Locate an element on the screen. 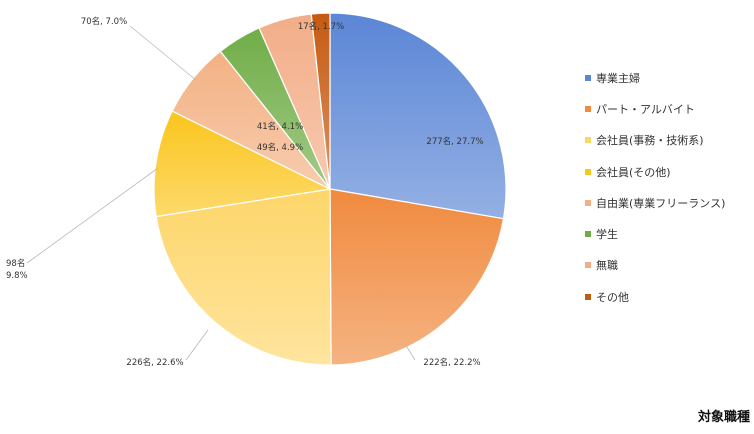 This screenshot has width=754, height=434. legend-label: 無職 is located at coordinates (607, 266).